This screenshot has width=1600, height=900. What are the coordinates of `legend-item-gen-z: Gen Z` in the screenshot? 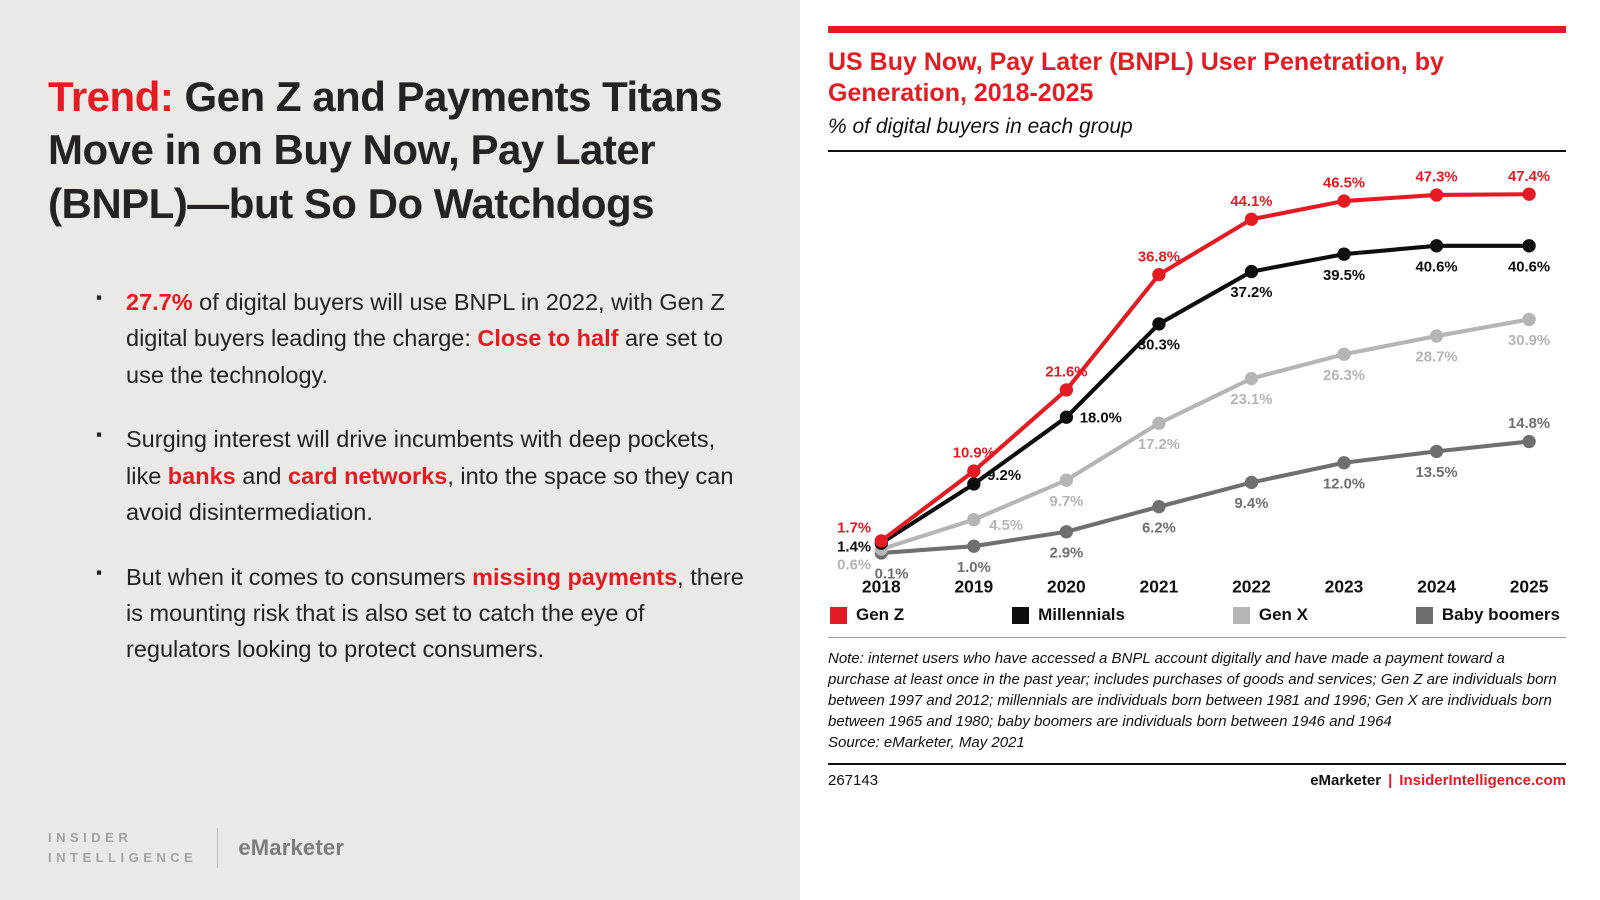 It's located at (867, 615).